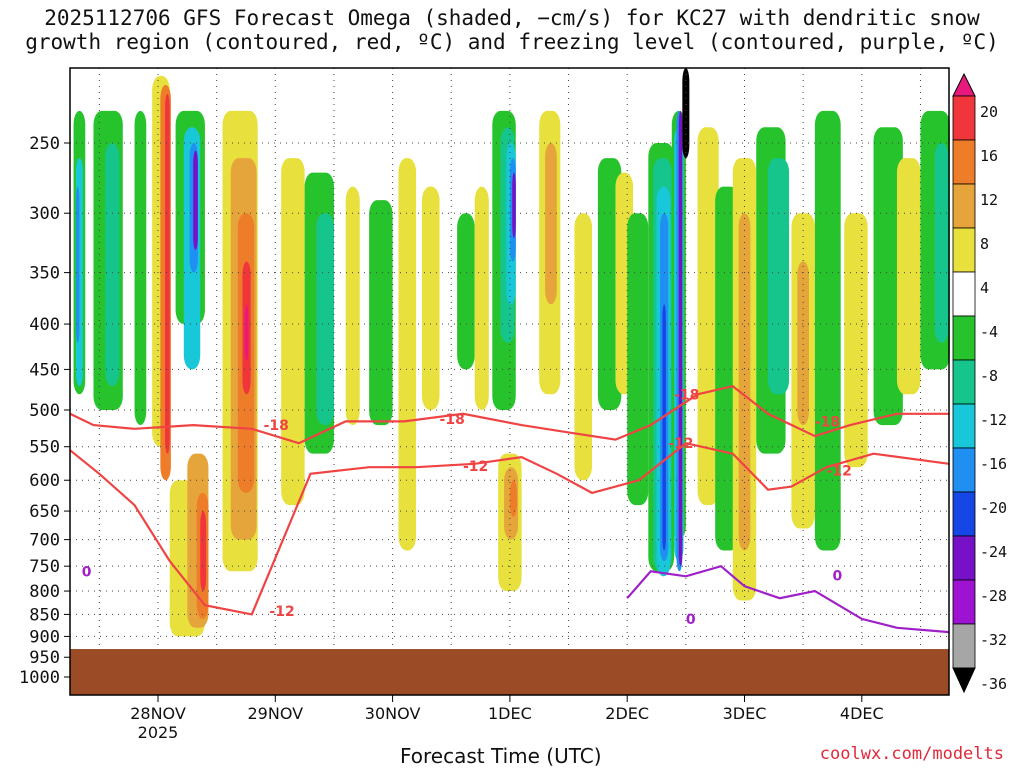 The height and width of the screenshot is (768, 1024). Describe the element at coordinates (911, 754) in the screenshot. I see `credit-link: coolwx.com/modelts` at that location.